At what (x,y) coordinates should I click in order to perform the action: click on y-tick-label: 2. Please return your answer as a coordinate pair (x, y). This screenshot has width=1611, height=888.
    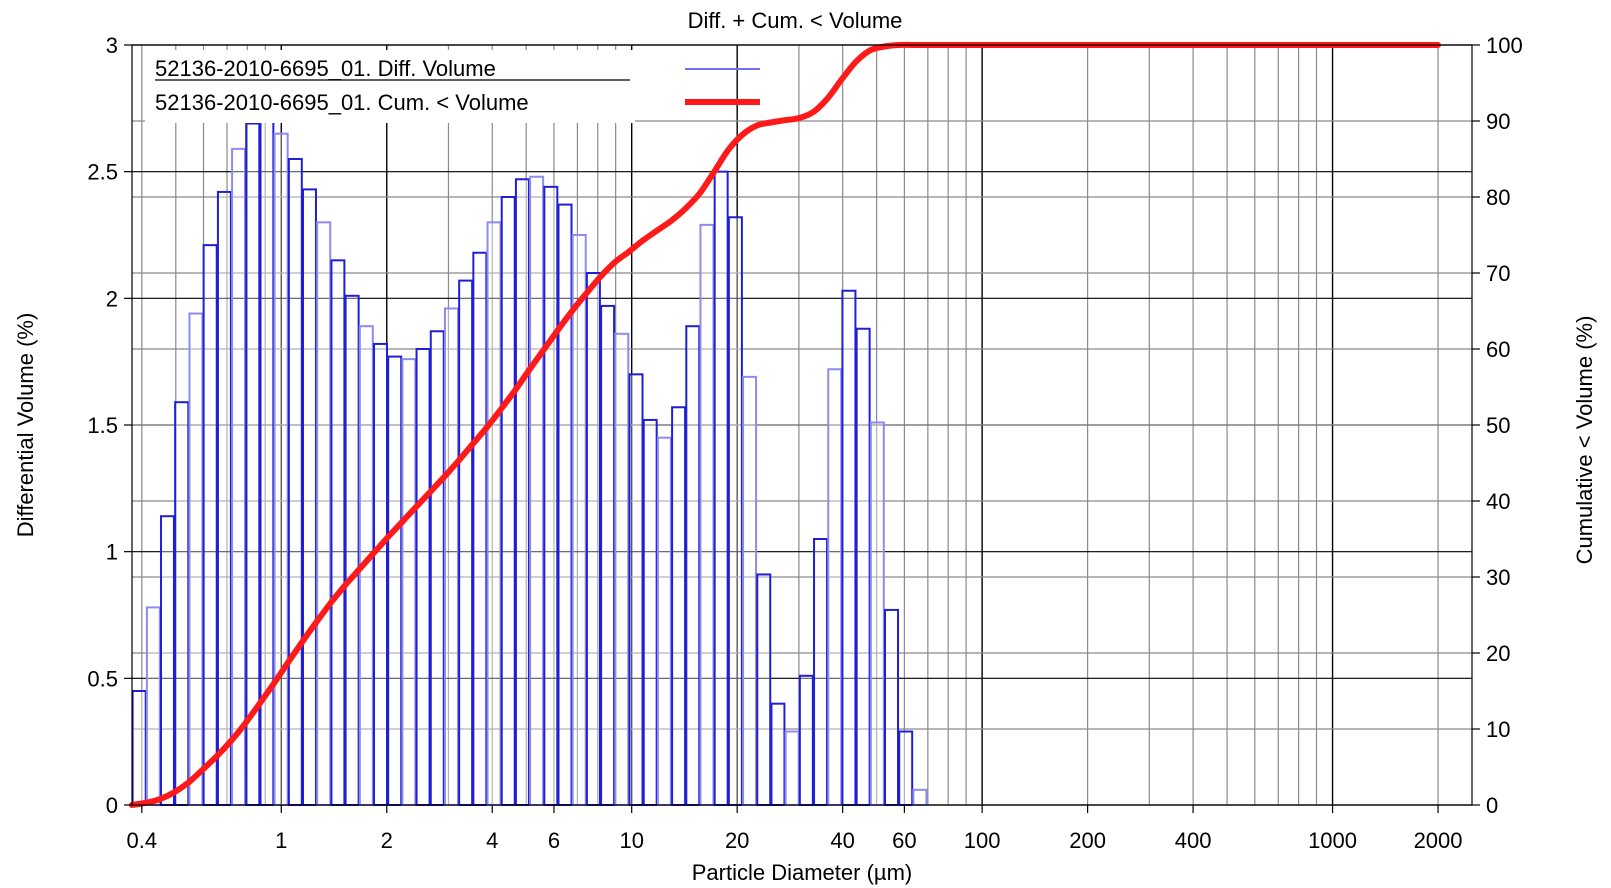
    Looking at the image, I should click on (112, 298).